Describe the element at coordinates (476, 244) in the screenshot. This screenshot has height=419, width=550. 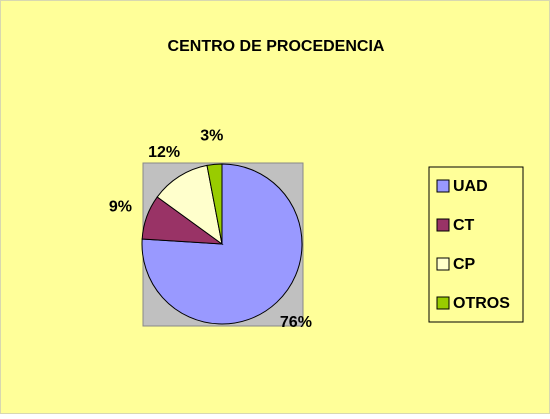
I see `legend` at that location.